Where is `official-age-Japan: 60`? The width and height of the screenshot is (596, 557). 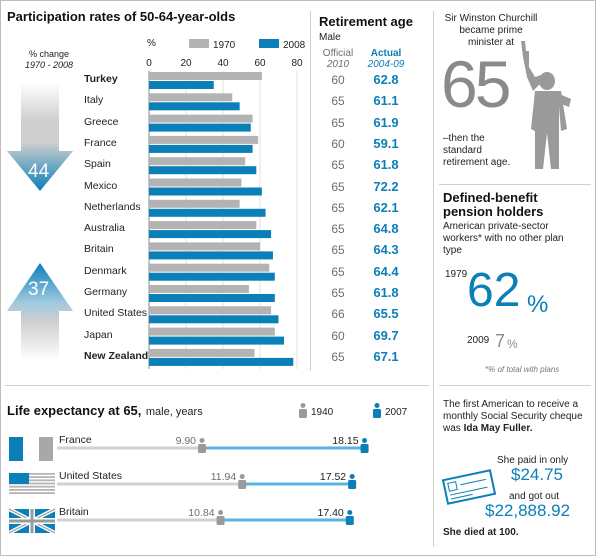 official-age-Japan: 60 is located at coordinates (338, 335).